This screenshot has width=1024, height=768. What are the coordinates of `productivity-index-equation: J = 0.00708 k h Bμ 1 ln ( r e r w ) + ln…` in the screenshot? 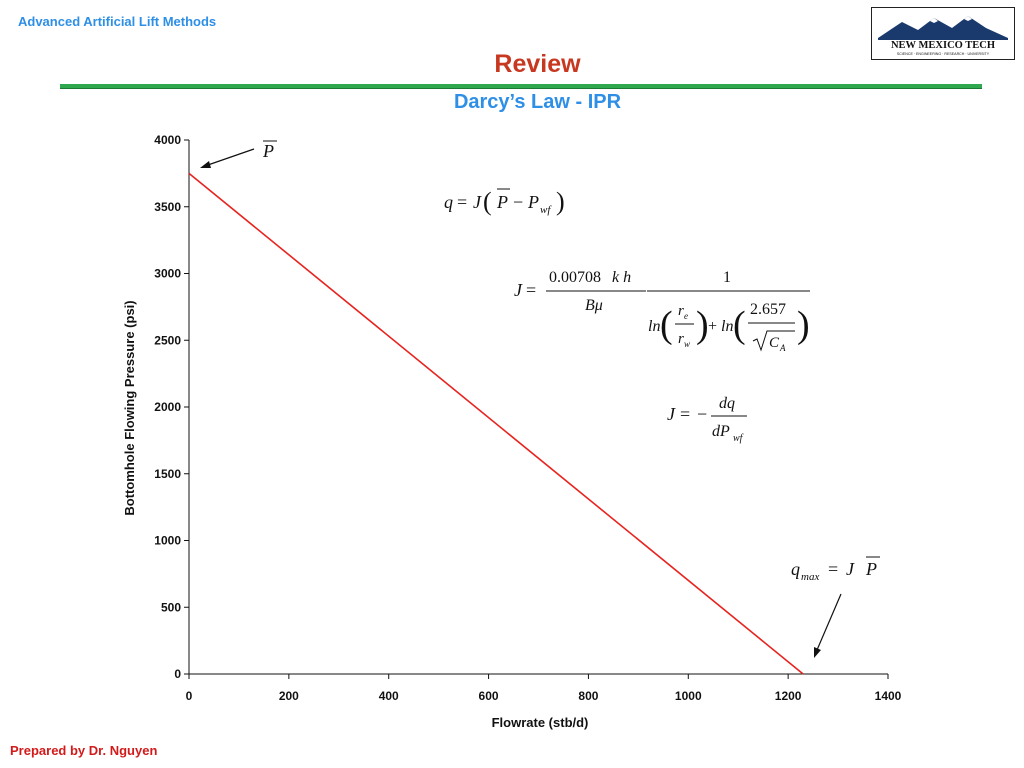 It's located at (662, 311).